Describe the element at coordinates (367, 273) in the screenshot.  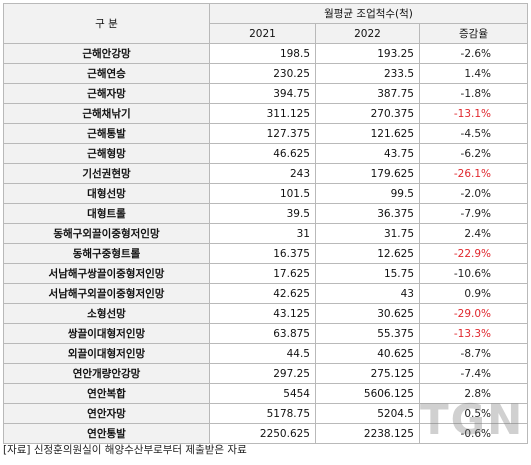
I see `value-cell: 15.75` at that location.